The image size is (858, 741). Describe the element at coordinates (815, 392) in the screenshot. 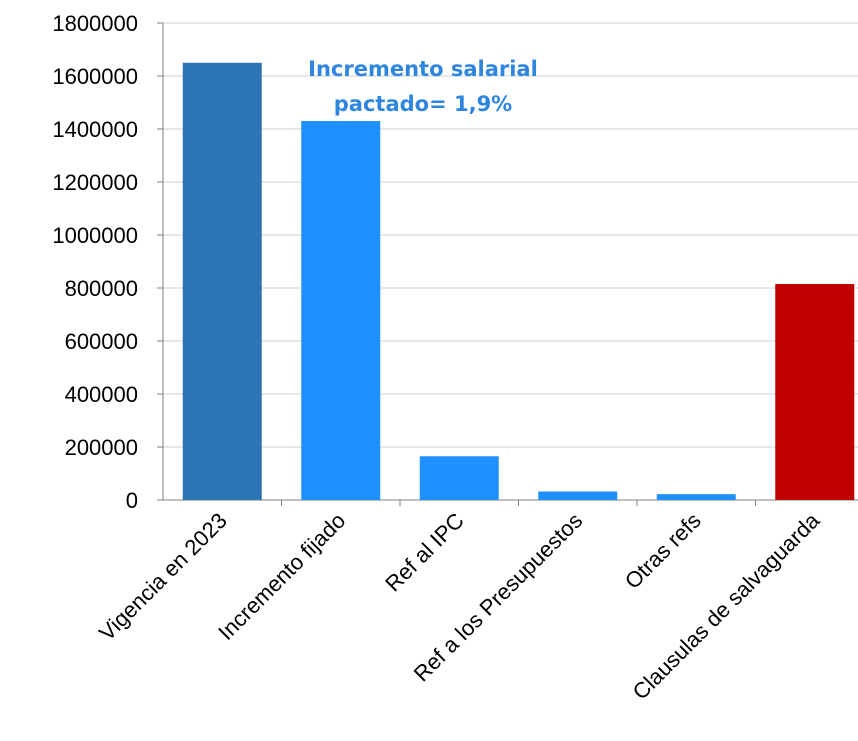

I see `bar-clausulas-de-salvaguarda` at that location.